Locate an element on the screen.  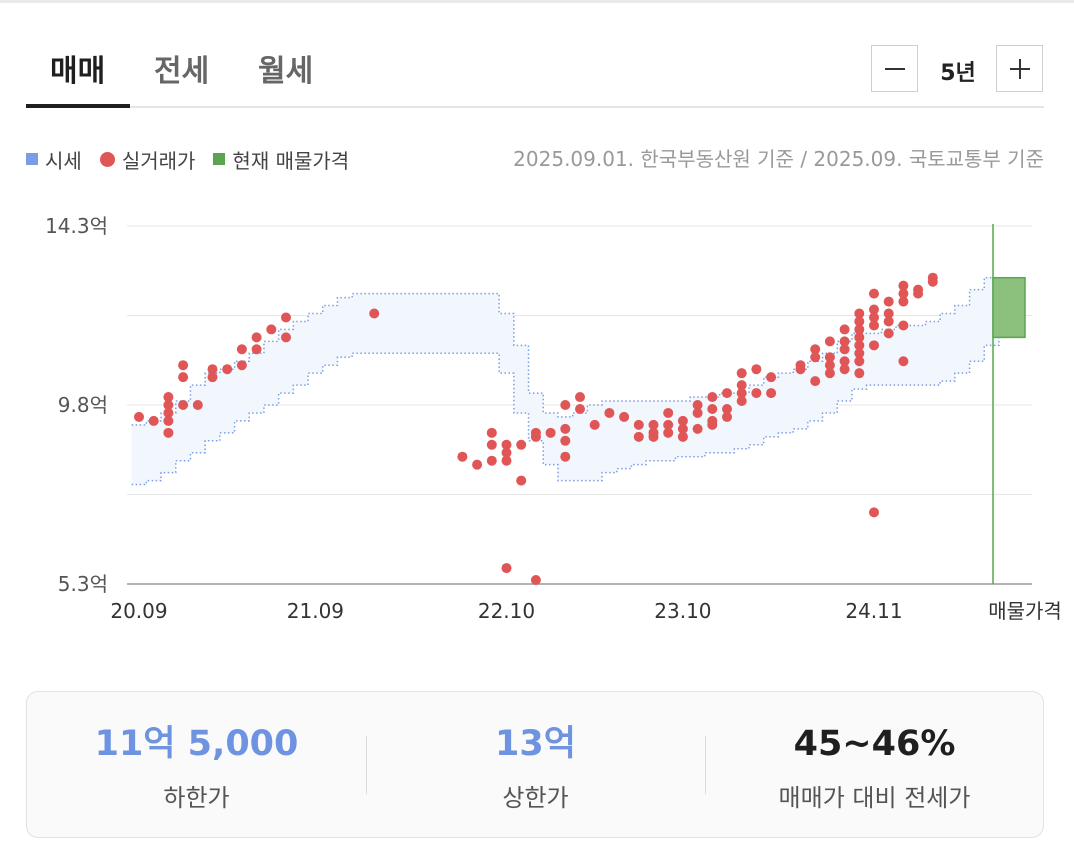
chart-legend: 시세 실거래가 현재 매물가격 is located at coordinates (196, 159).